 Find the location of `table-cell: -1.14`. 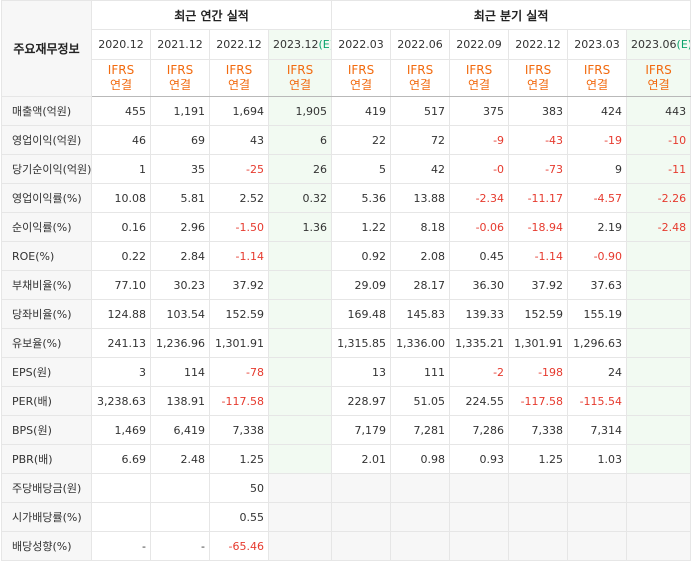

table-cell: -1.14 is located at coordinates (538, 256).